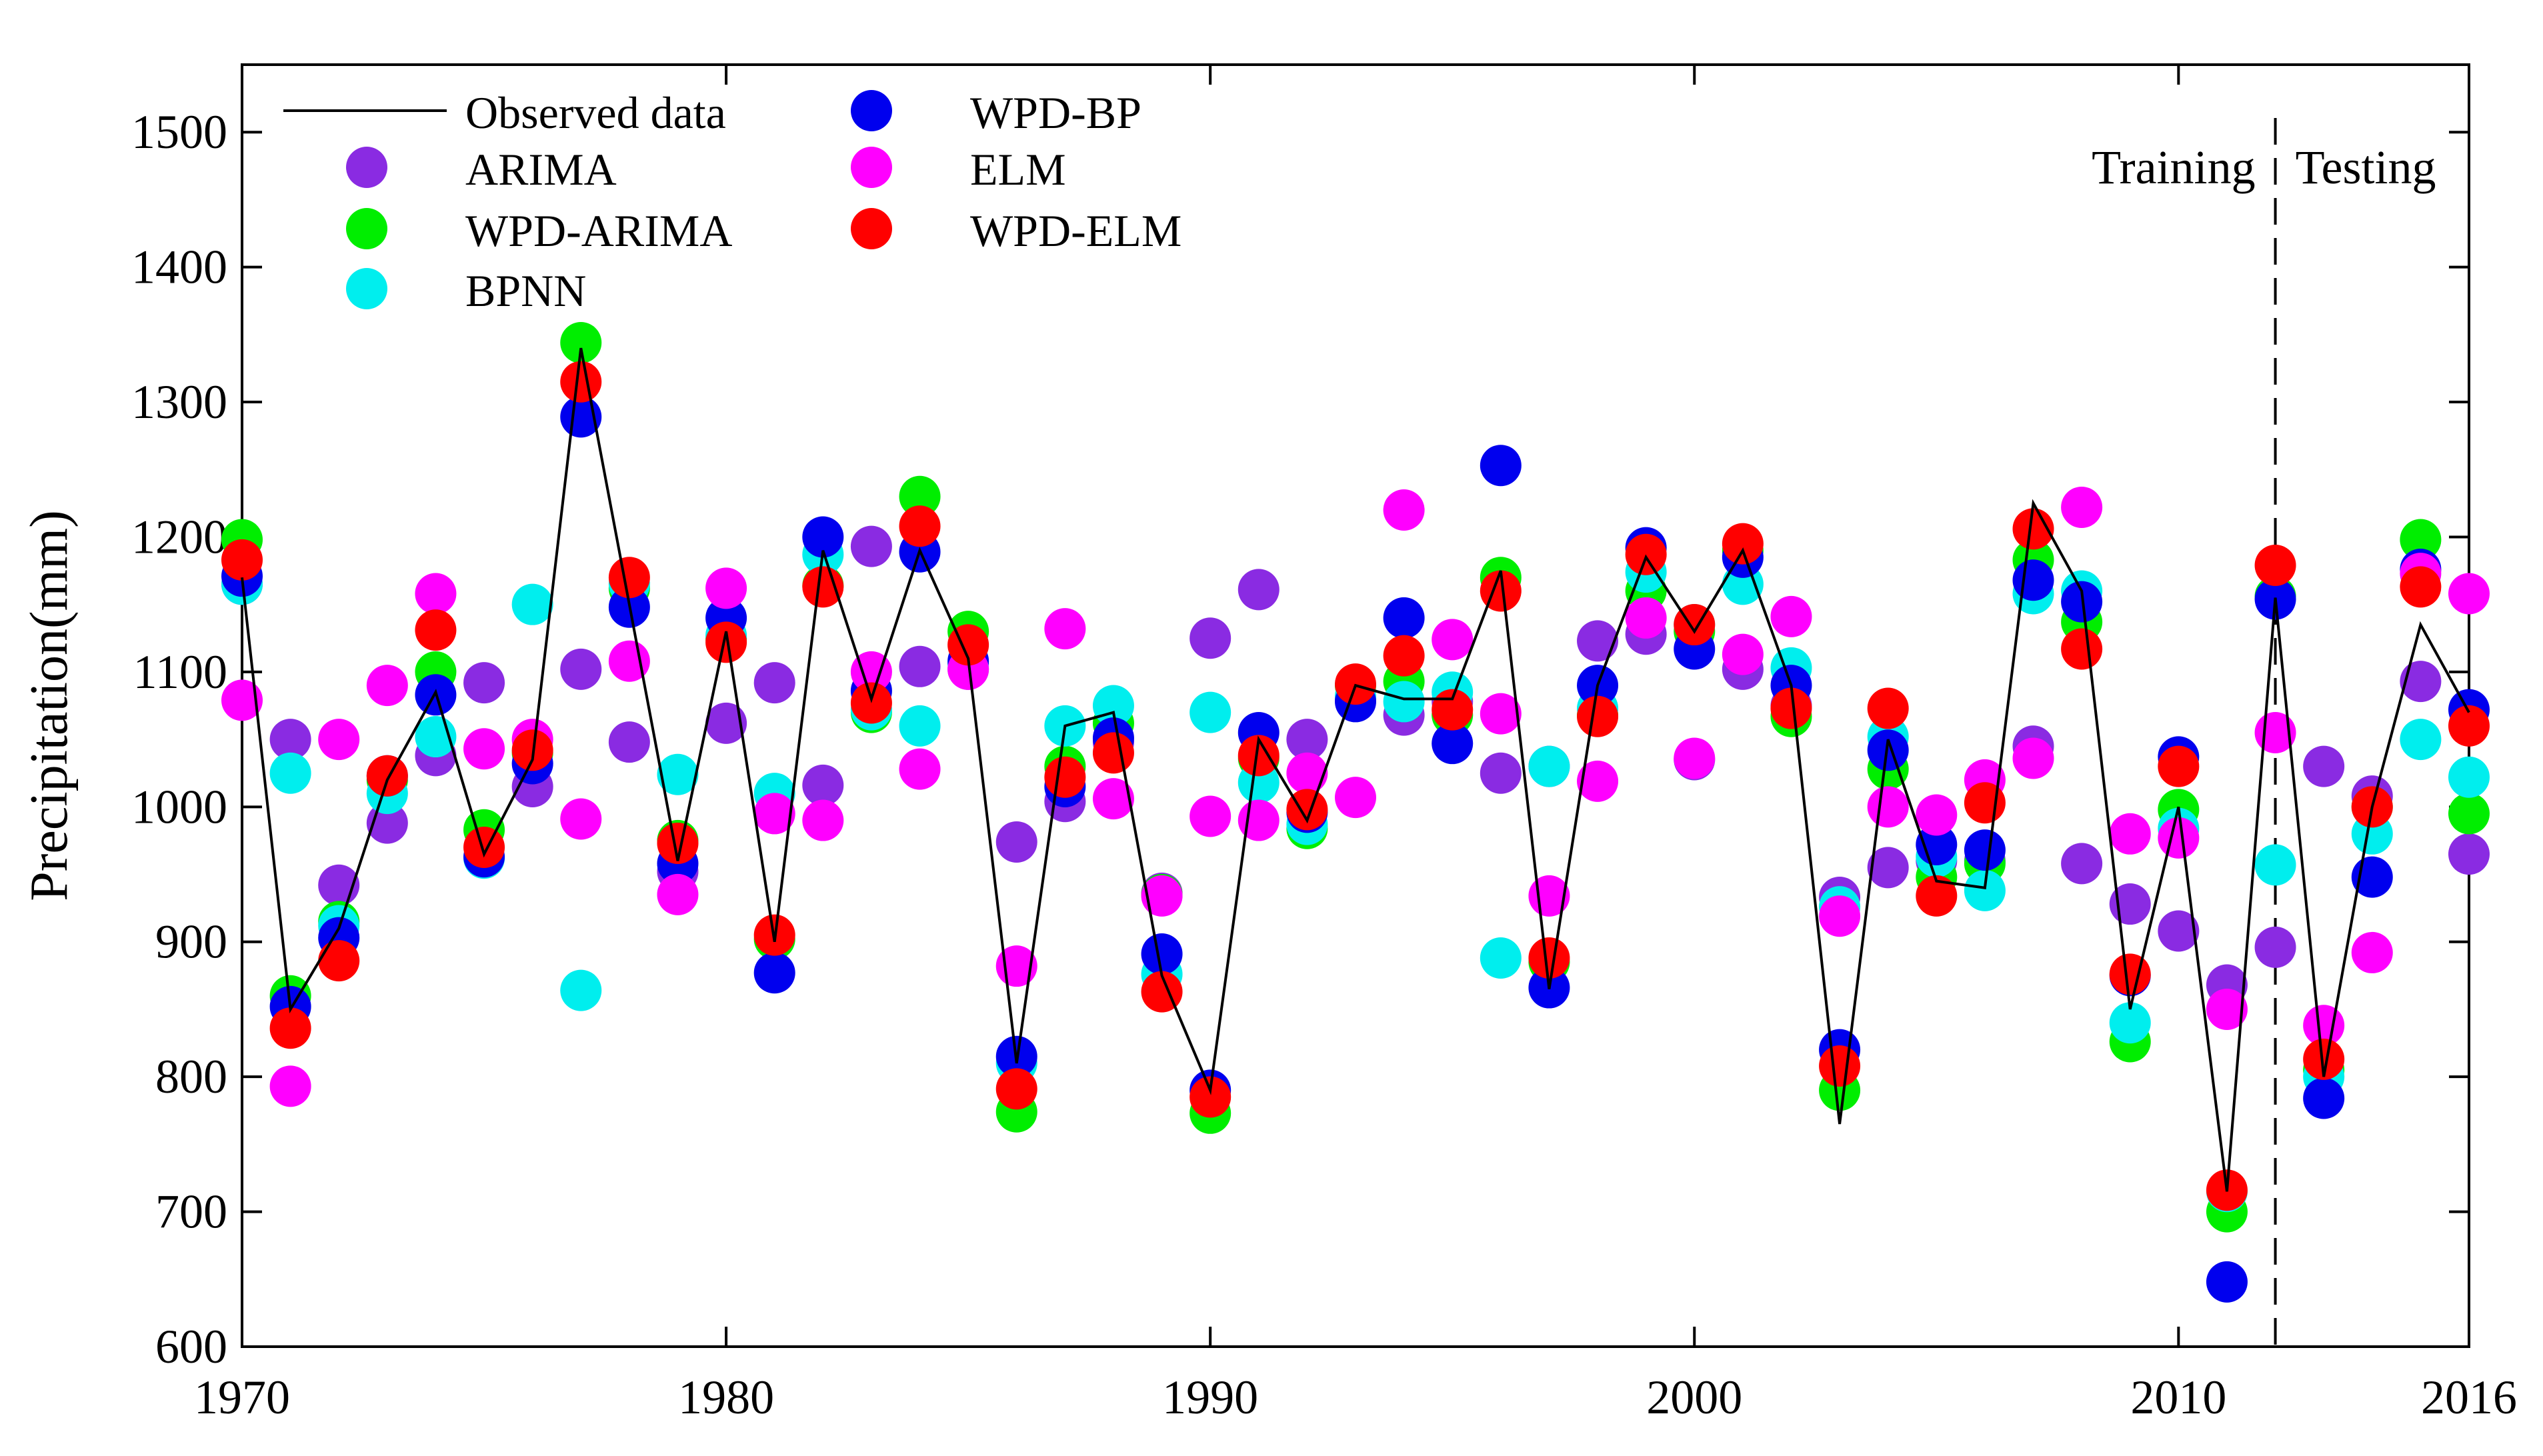 The height and width of the screenshot is (1456, 2543). What do you see at coordinates (1065, 777) in the screenshot?
I see `point-wpd-elm-1987` at bounding box center [1065, 777].